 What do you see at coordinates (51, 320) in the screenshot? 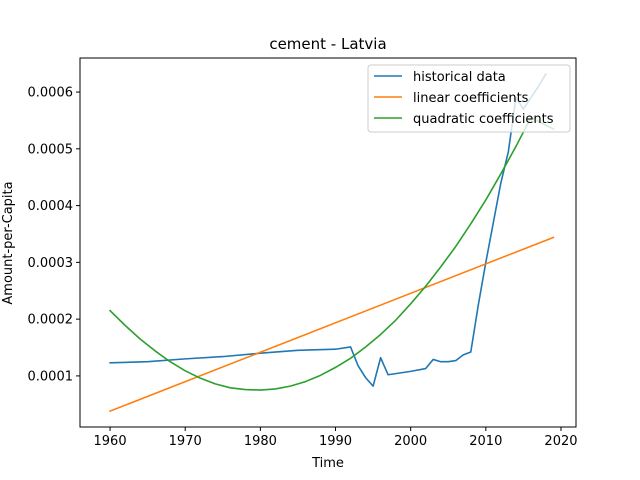
I see `y-tick-label-1: 0.0002` at bounding box center [51, 320].